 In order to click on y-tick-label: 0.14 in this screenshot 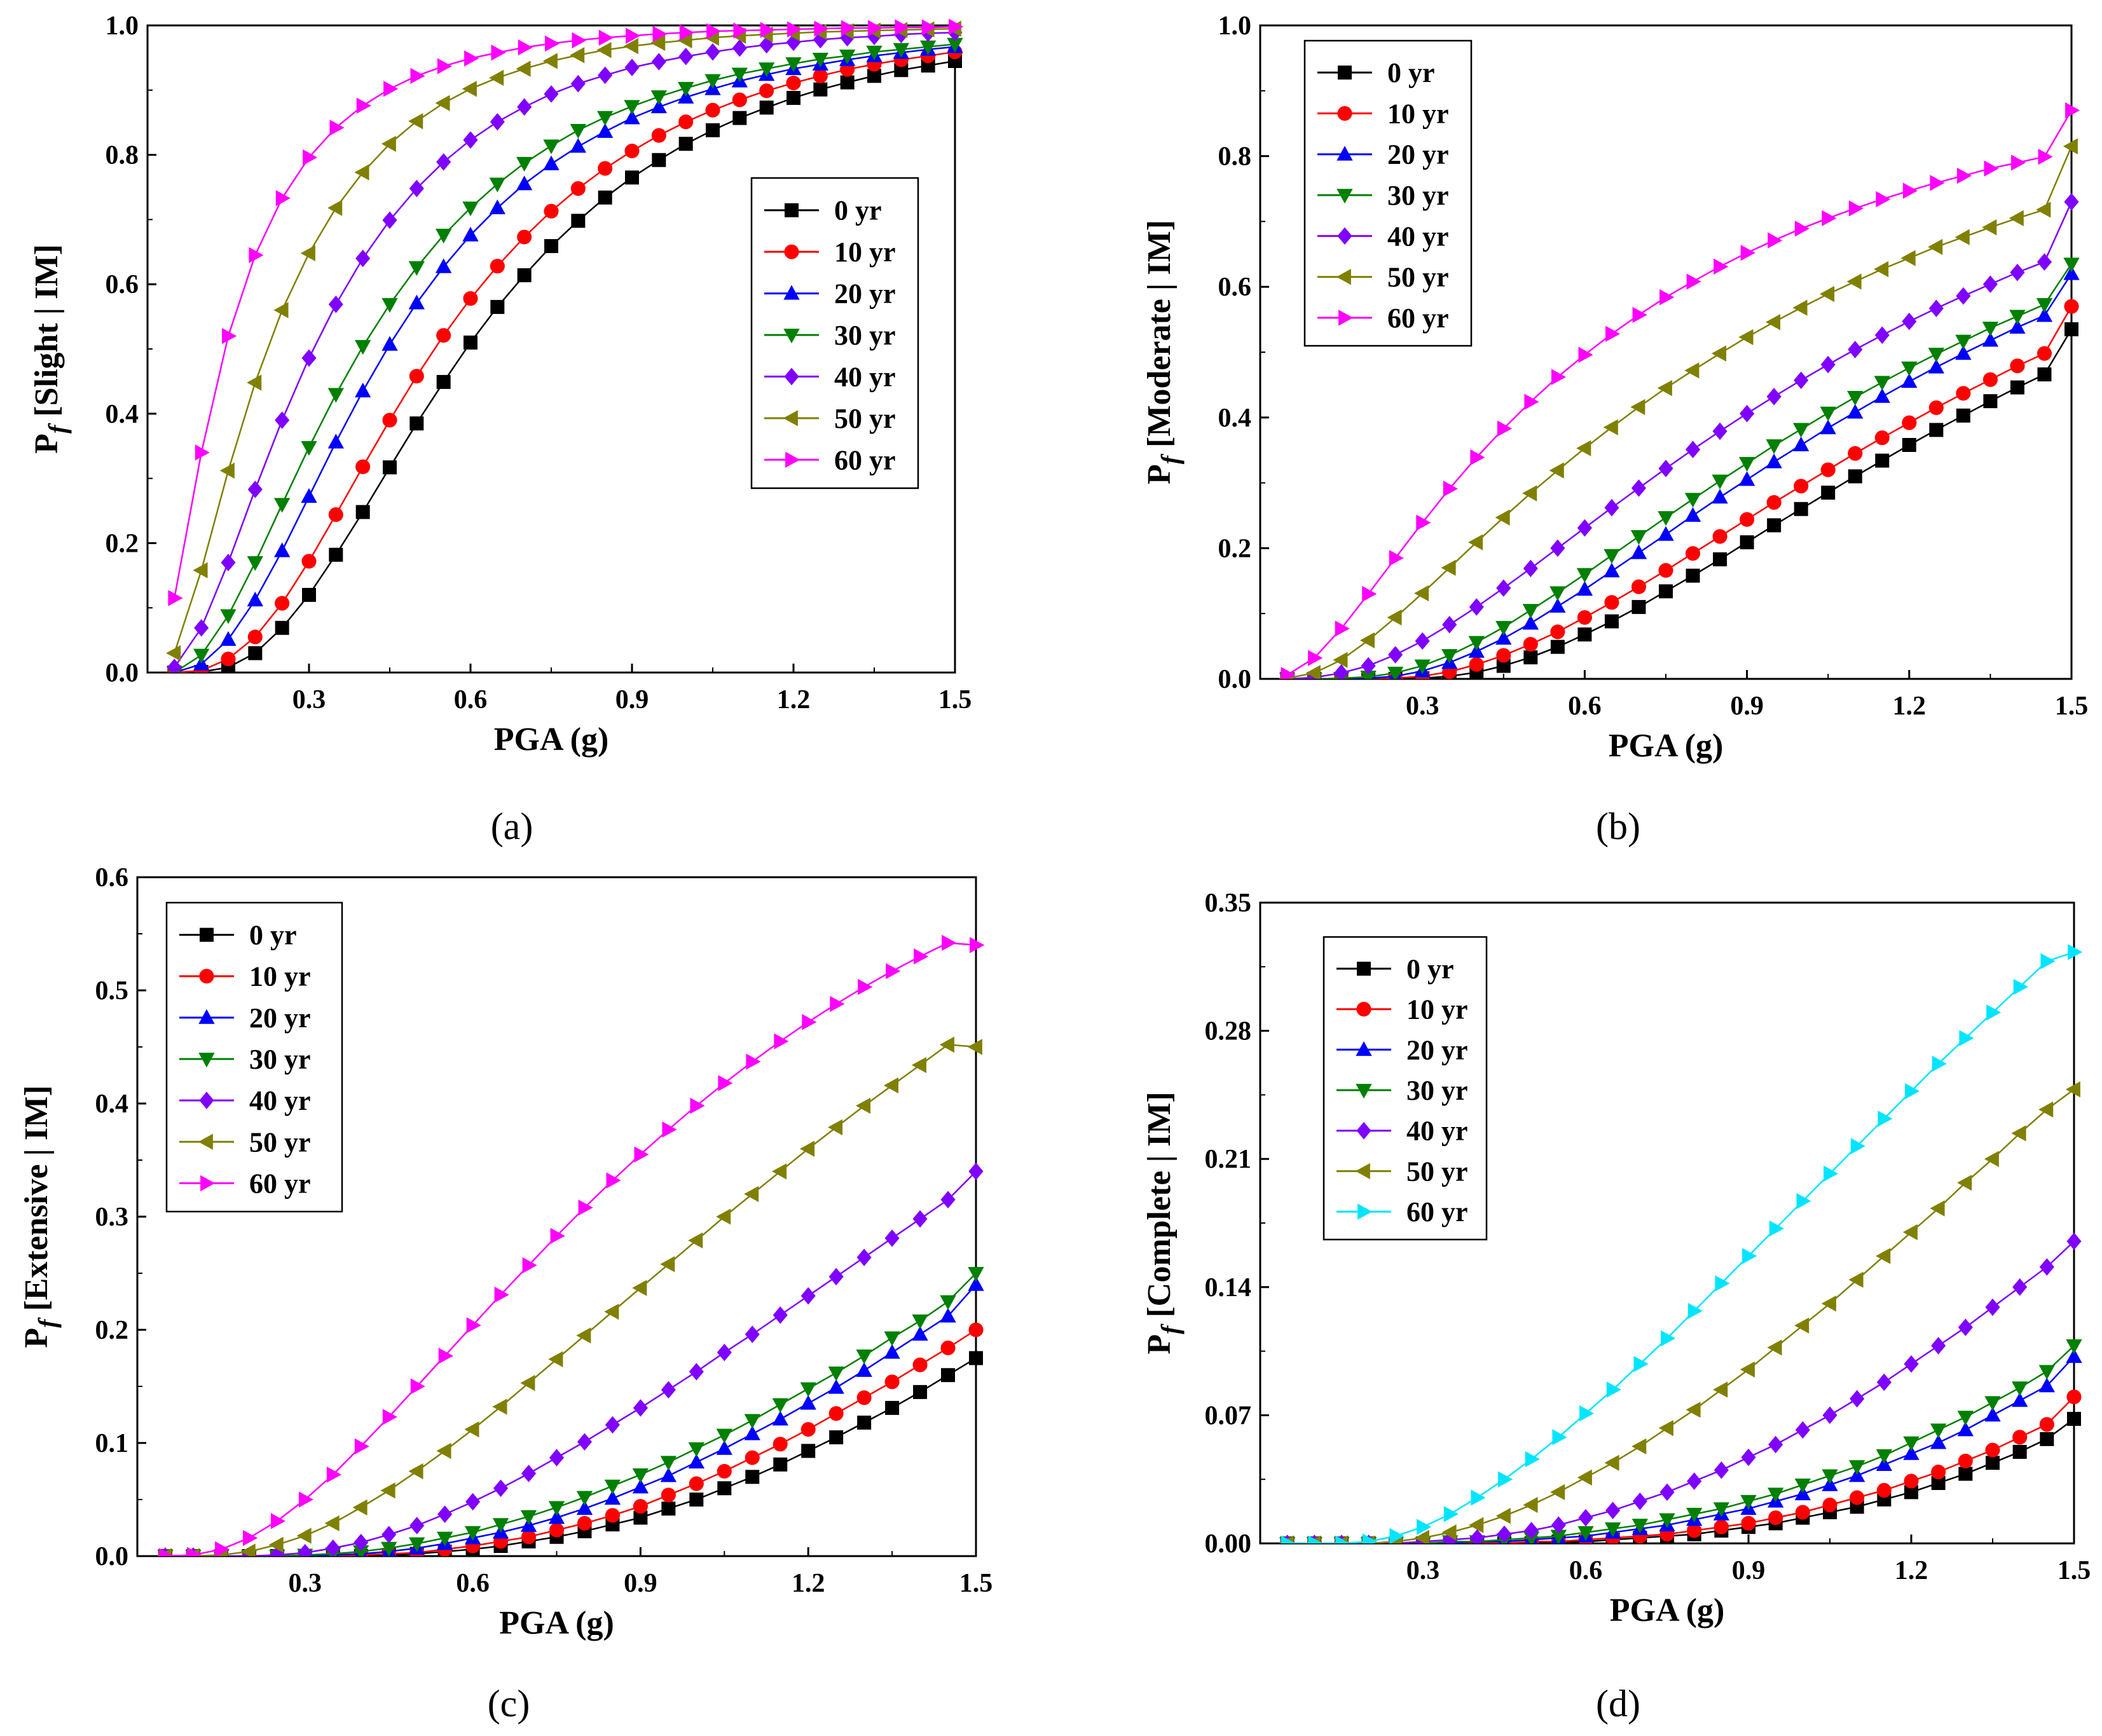, I will do `click(1228, 1287)`.